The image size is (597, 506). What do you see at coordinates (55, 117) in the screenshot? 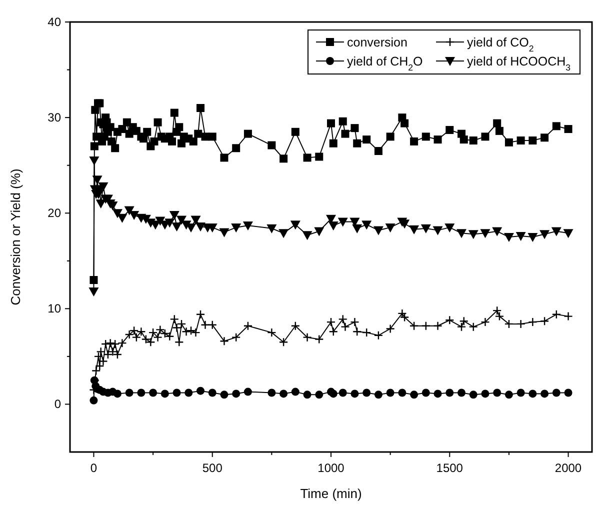
I see `y-tick-label: 30` at bounding box center [55, 117].